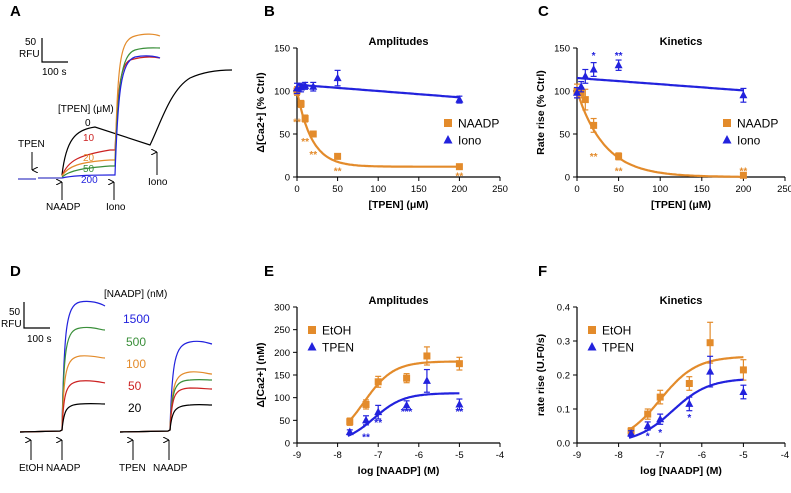 The height and width of the screenshot is (493, 791). What do you see at coordinates (63, 468) in the screenshot?
I see `arrow-d-naadp-1: NAADP` at bounding box center [63, 468].